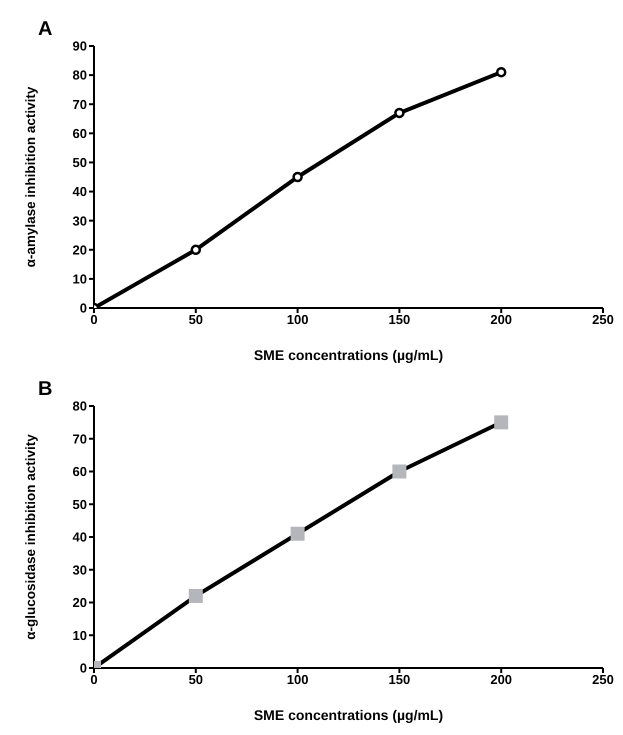 The width and height of the screenshot is (623, 735). Describe the element at coordinates (30, 177) in the screenshot. I see `y-axis-title: α-amylase inhibition activity` at that location.